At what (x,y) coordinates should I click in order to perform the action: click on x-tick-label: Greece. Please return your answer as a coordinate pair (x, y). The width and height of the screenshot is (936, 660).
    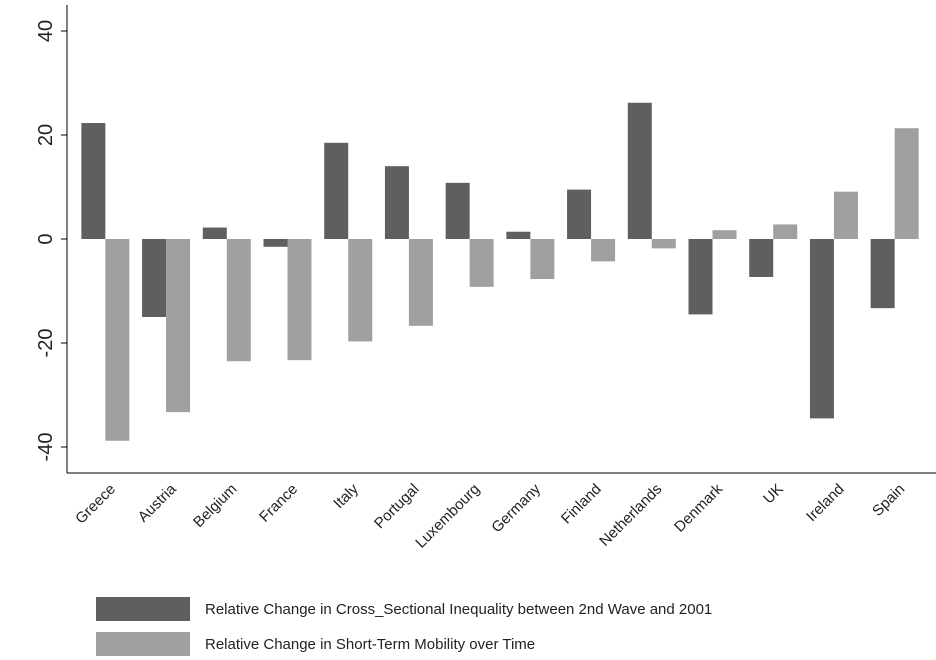
    Looking at the image, I should click on (95, 504).